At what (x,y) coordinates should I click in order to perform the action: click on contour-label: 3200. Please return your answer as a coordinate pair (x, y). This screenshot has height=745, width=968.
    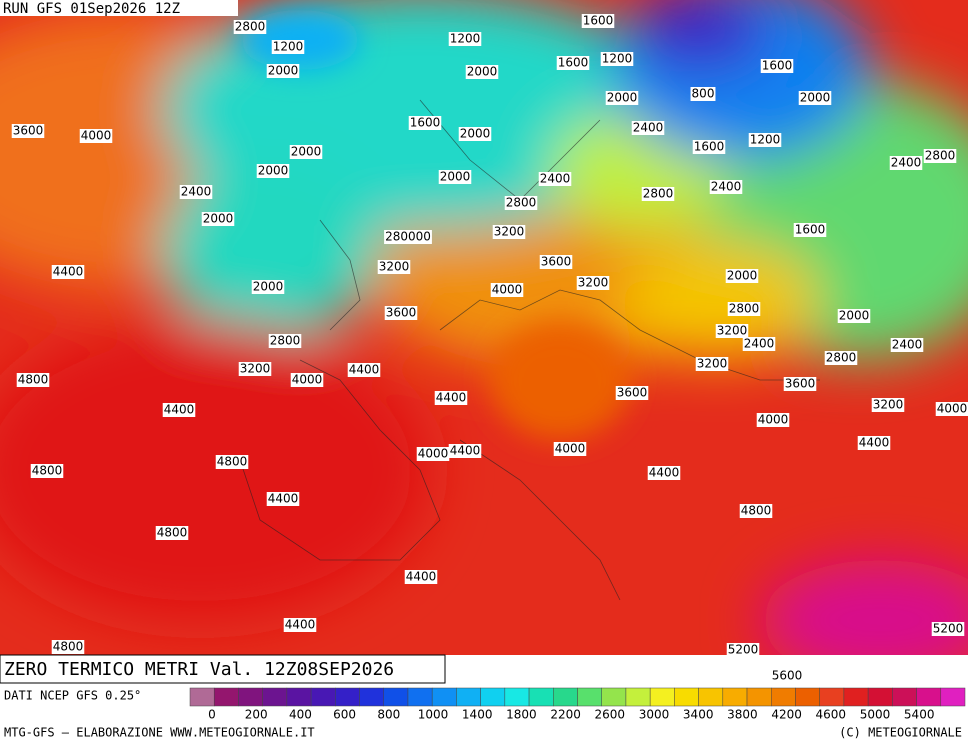
    Looking at the image, I should click on (509, 232).